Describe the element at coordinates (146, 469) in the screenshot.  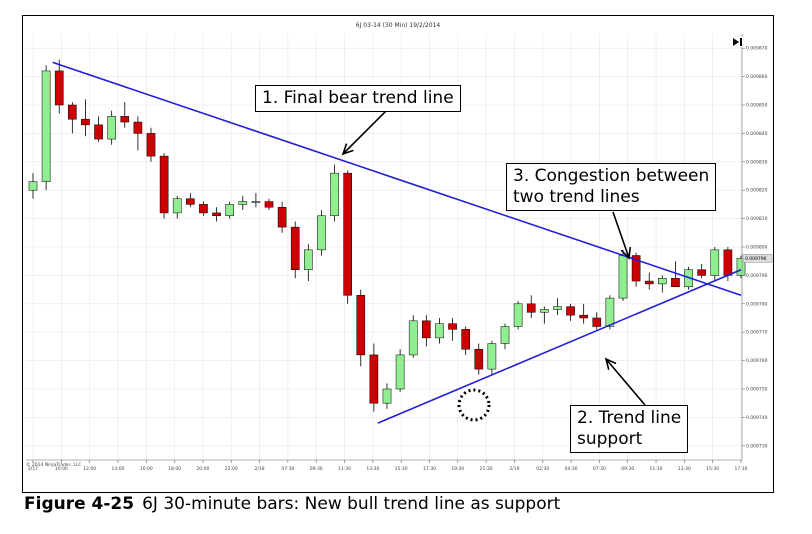
I see `x-tick-label: 16:00` at that location.